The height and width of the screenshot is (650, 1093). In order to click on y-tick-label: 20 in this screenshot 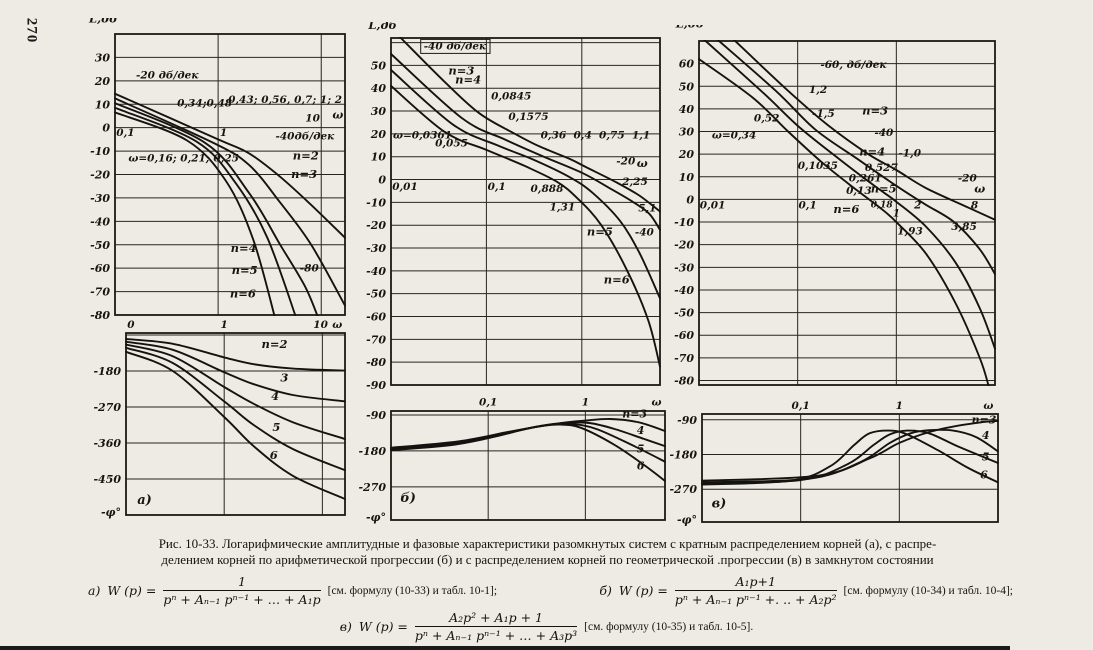, I will do `click(102, 81)`.